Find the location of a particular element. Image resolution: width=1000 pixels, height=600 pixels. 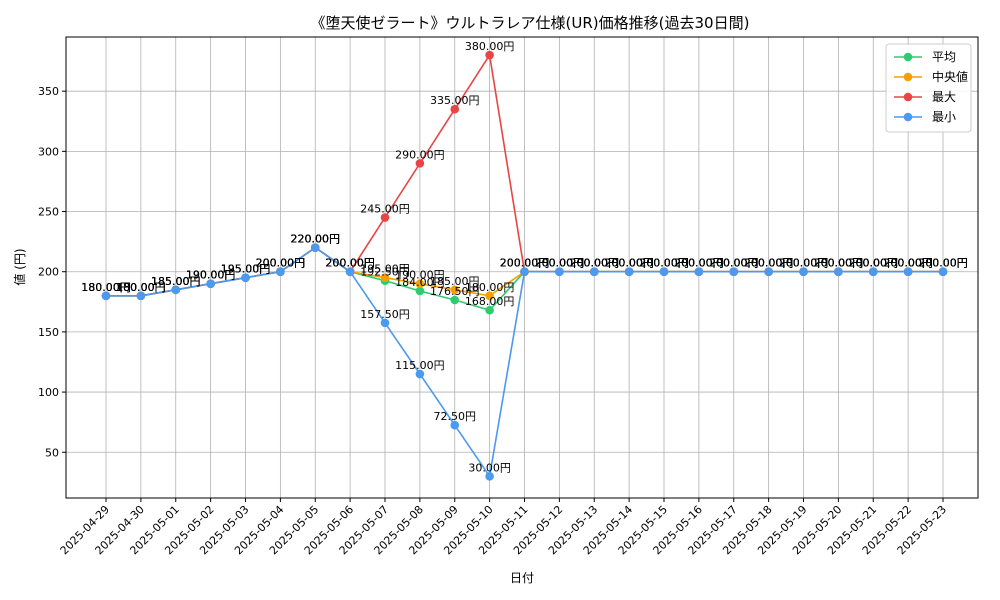

data-label-中央値: 190.00円 is located at coordinates (211, 275).